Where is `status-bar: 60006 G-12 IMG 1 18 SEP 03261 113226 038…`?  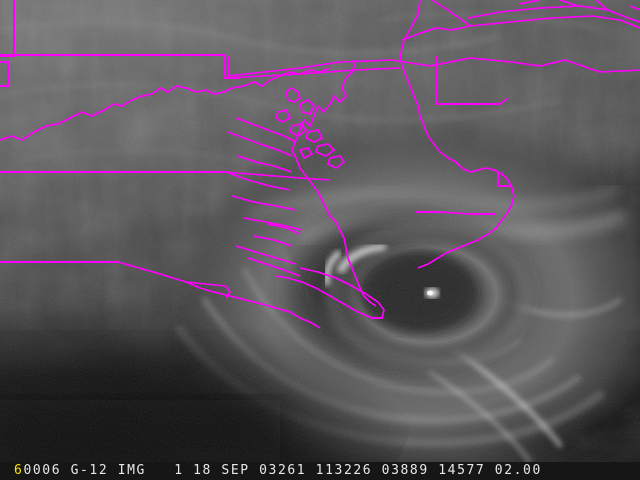 status-bar: 60006 G-12 IMG 1 18 SEP 03261 113226 038… is located at coordinates (320, 471).